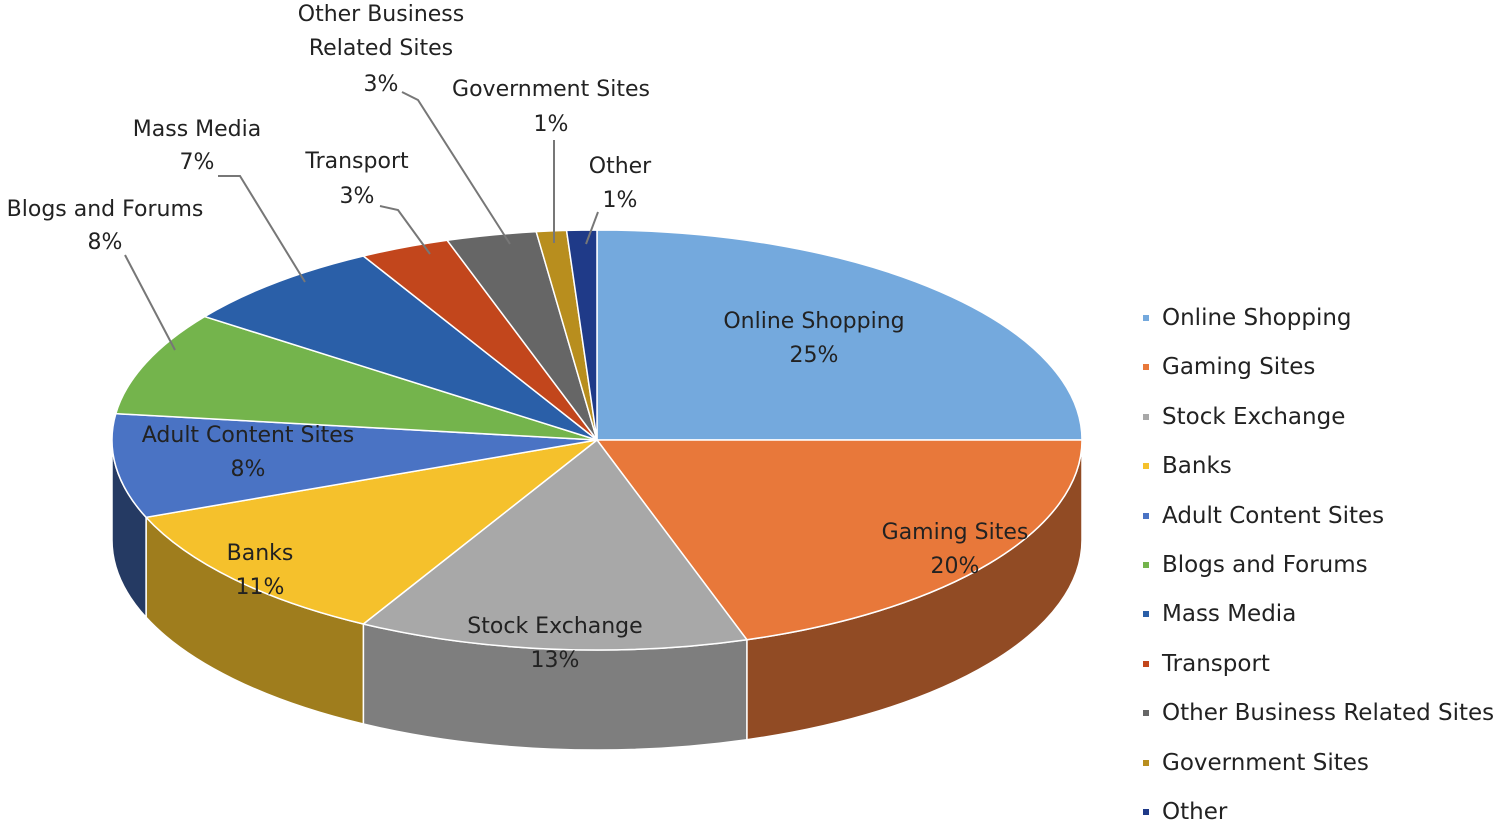 This screenshot has height=826, width=1500. What do you see at coordinates (381, 31) in the screenshot?
I see `data-label-name: Other Business Related Sites` at bounding box center [381, 31].